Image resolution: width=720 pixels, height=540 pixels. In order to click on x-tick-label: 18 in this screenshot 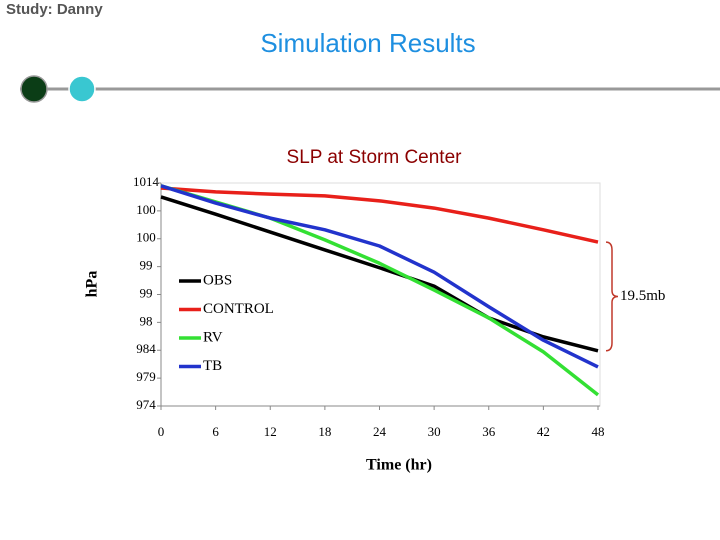, I will do `click(324, 431)`.